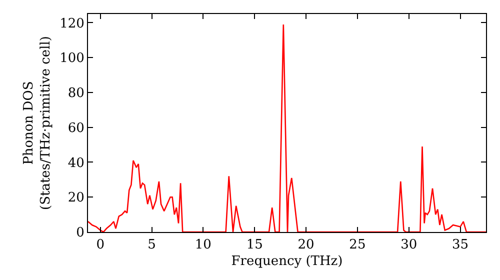  What do you see at coordinates (76, 163) in the screenshot?
I see `y-tick-label: 40` at bounding box center [76, 163].